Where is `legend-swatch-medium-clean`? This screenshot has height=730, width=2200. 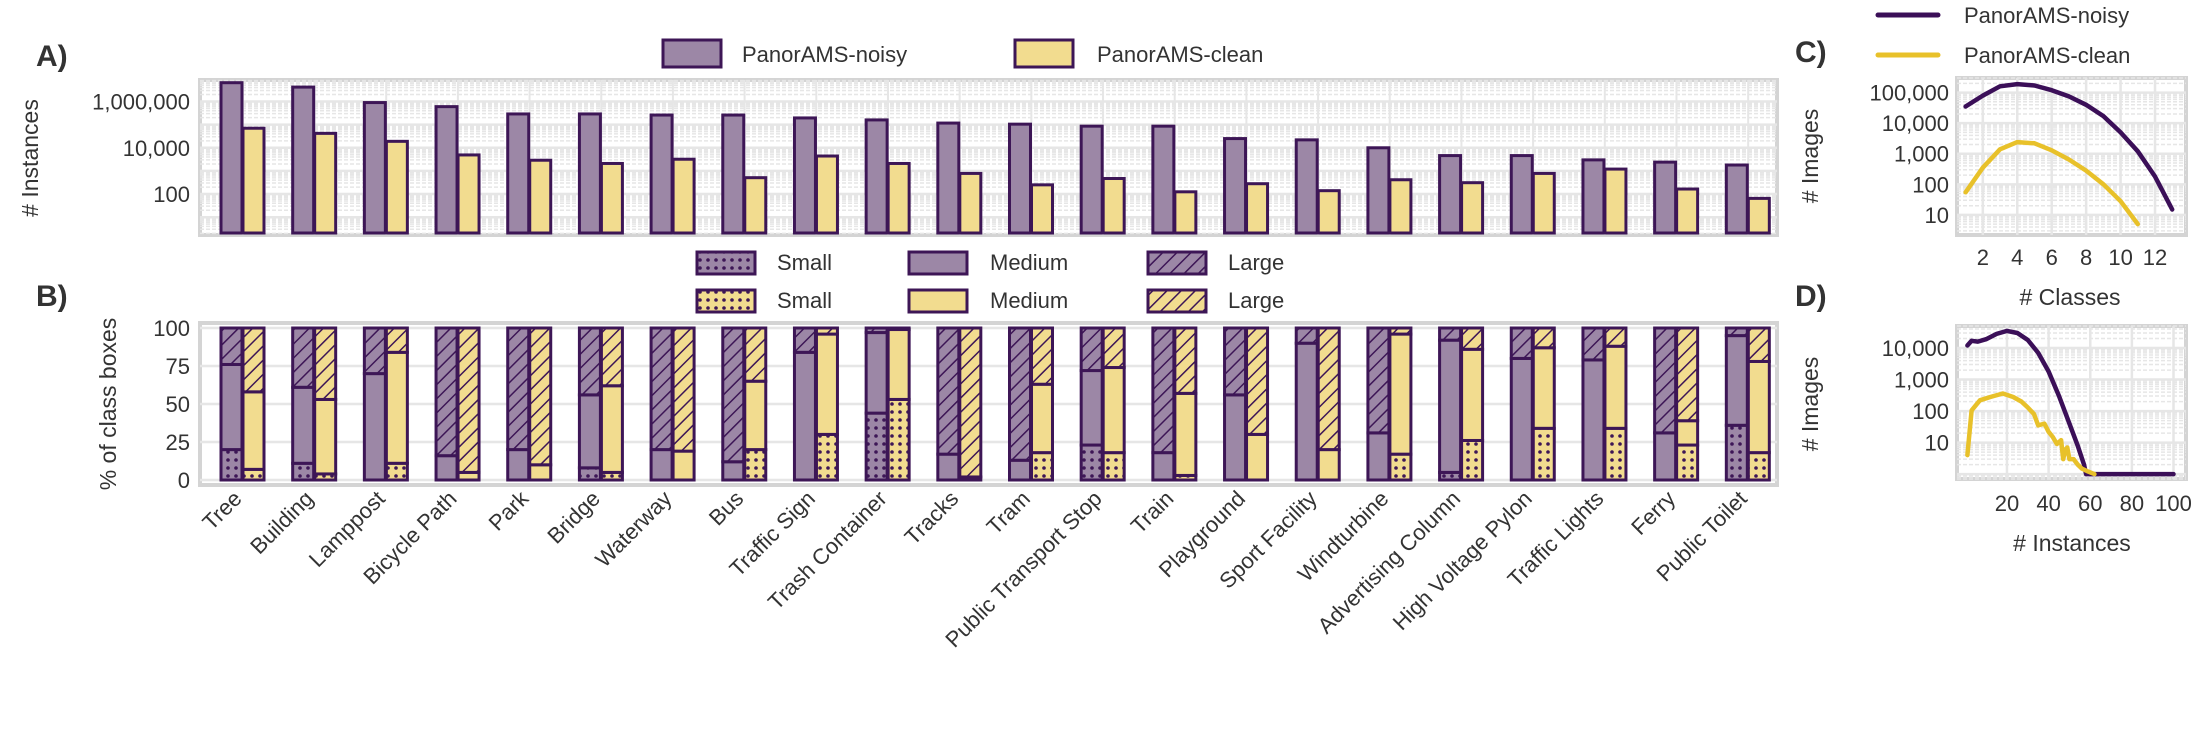
legend-swatch-medium-clean is located at coordinates (938, 301).